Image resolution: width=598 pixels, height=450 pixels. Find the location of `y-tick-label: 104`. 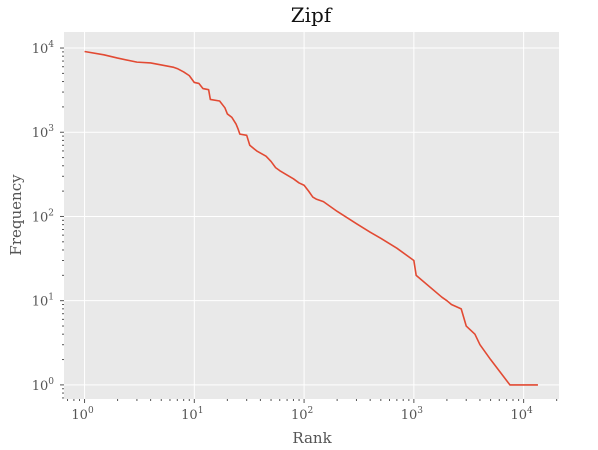

y-tick-label: 104 is located at coordinates (43, 48).